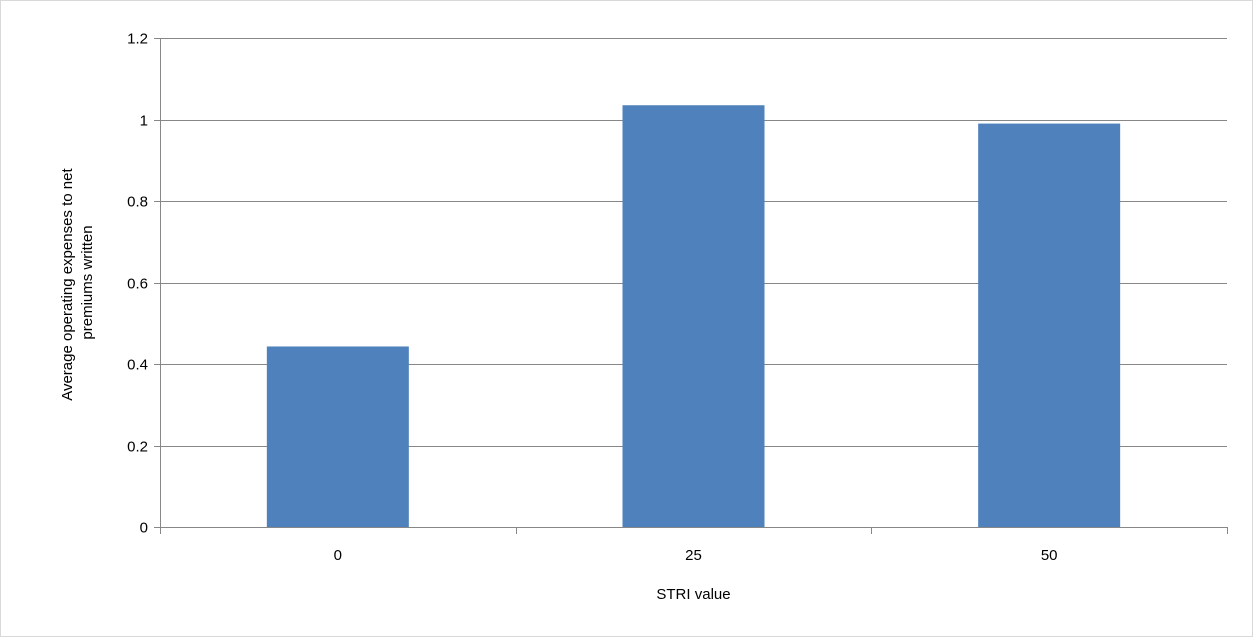 The width and height of the screenshot is (1253, 638). Describe the element at coordinates (137, 284) in the screenshot. I see `y-tick-label: 0.6` at that location.